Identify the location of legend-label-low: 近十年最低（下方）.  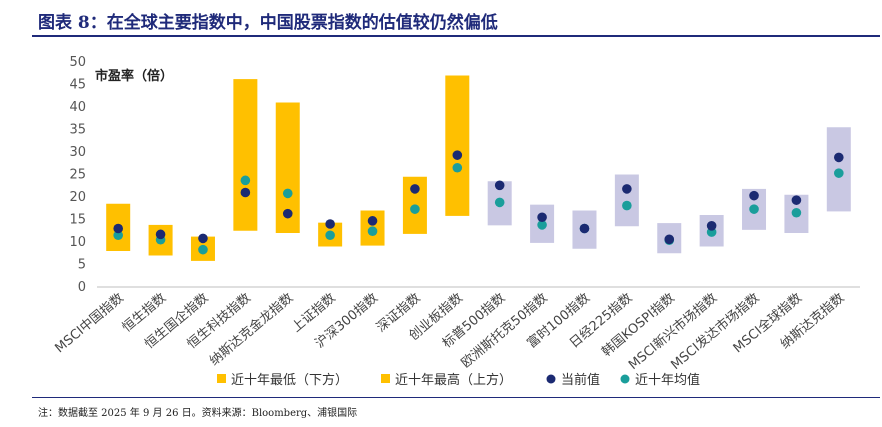
(289, 380).